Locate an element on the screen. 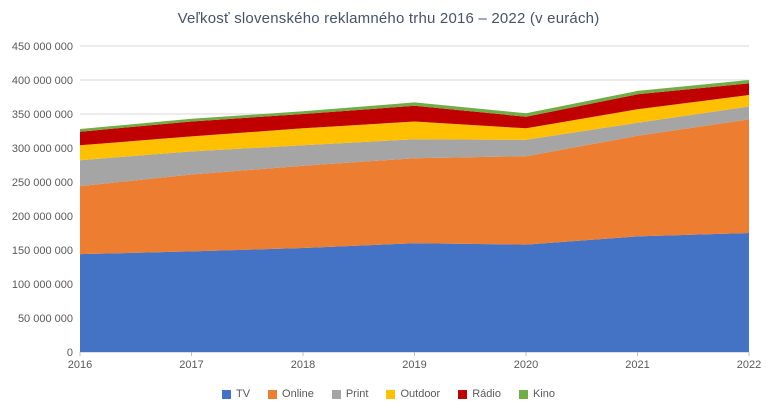  legend-label: Rádio is located at coordinates (486, 394).